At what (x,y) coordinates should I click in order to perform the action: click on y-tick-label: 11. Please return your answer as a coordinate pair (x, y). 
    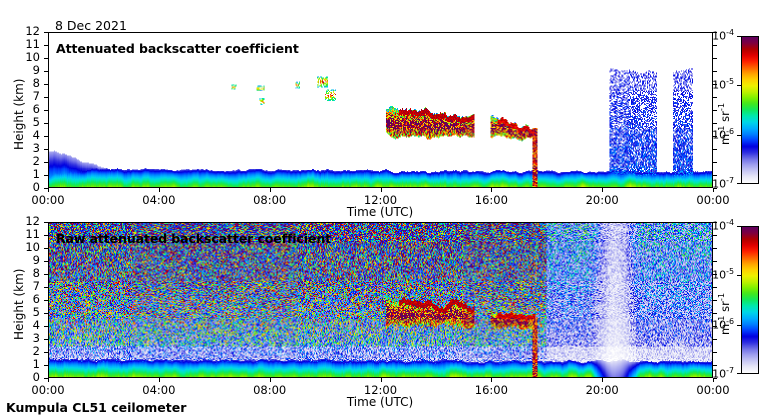
    Looking at the image, I should click on (32, 234).